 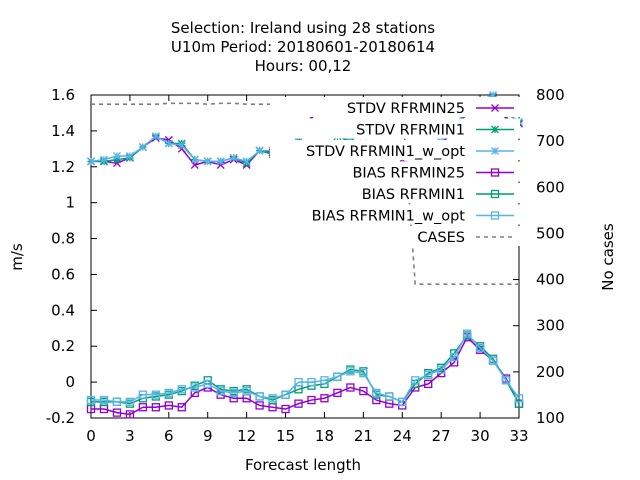 I want to click on y-tick-label: 0.2, so click(x=63, y=346).